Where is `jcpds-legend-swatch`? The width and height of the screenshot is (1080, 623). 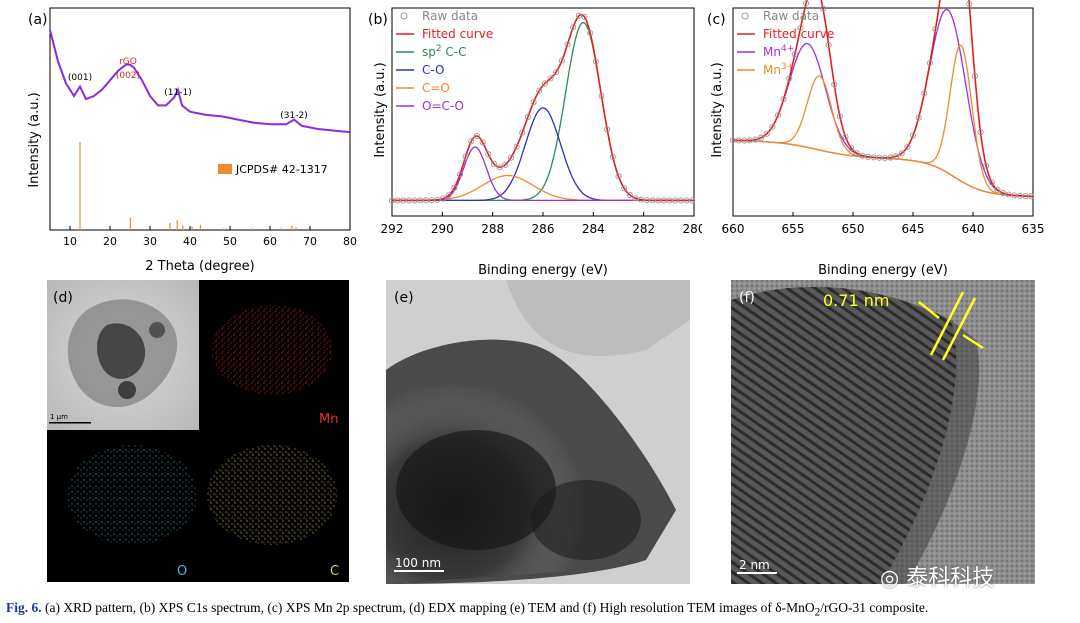
jcpds-legend-swatch is located at coordinates (225, 169).